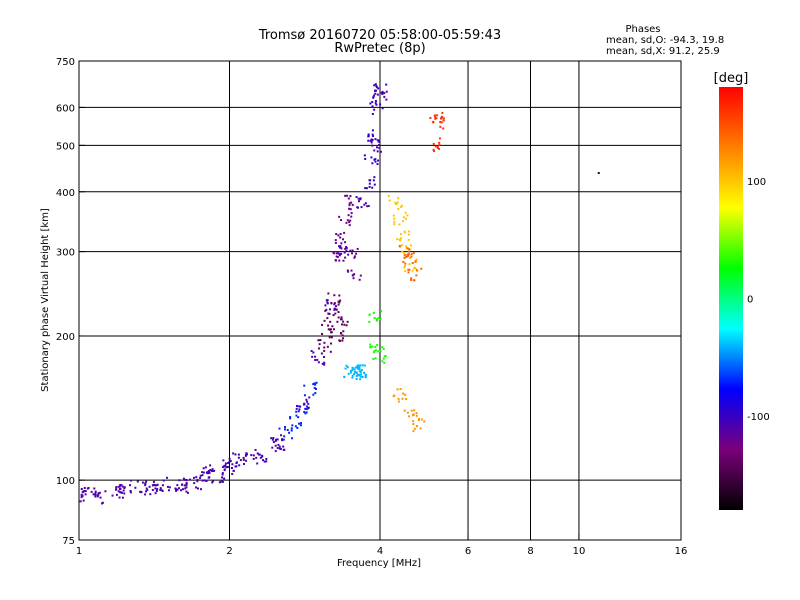  I want to click on y-tick-label: 200, so click(65, 337).